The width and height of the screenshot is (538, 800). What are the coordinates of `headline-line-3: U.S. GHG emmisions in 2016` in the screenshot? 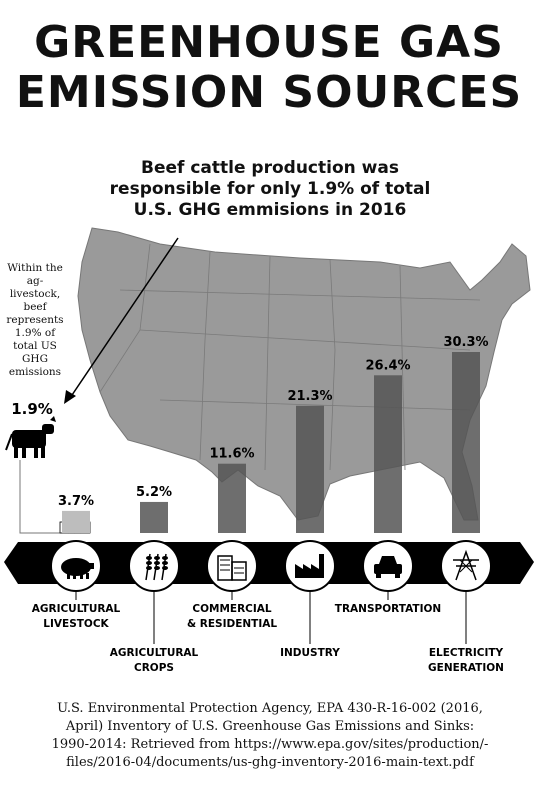 It's located at (270, 210).